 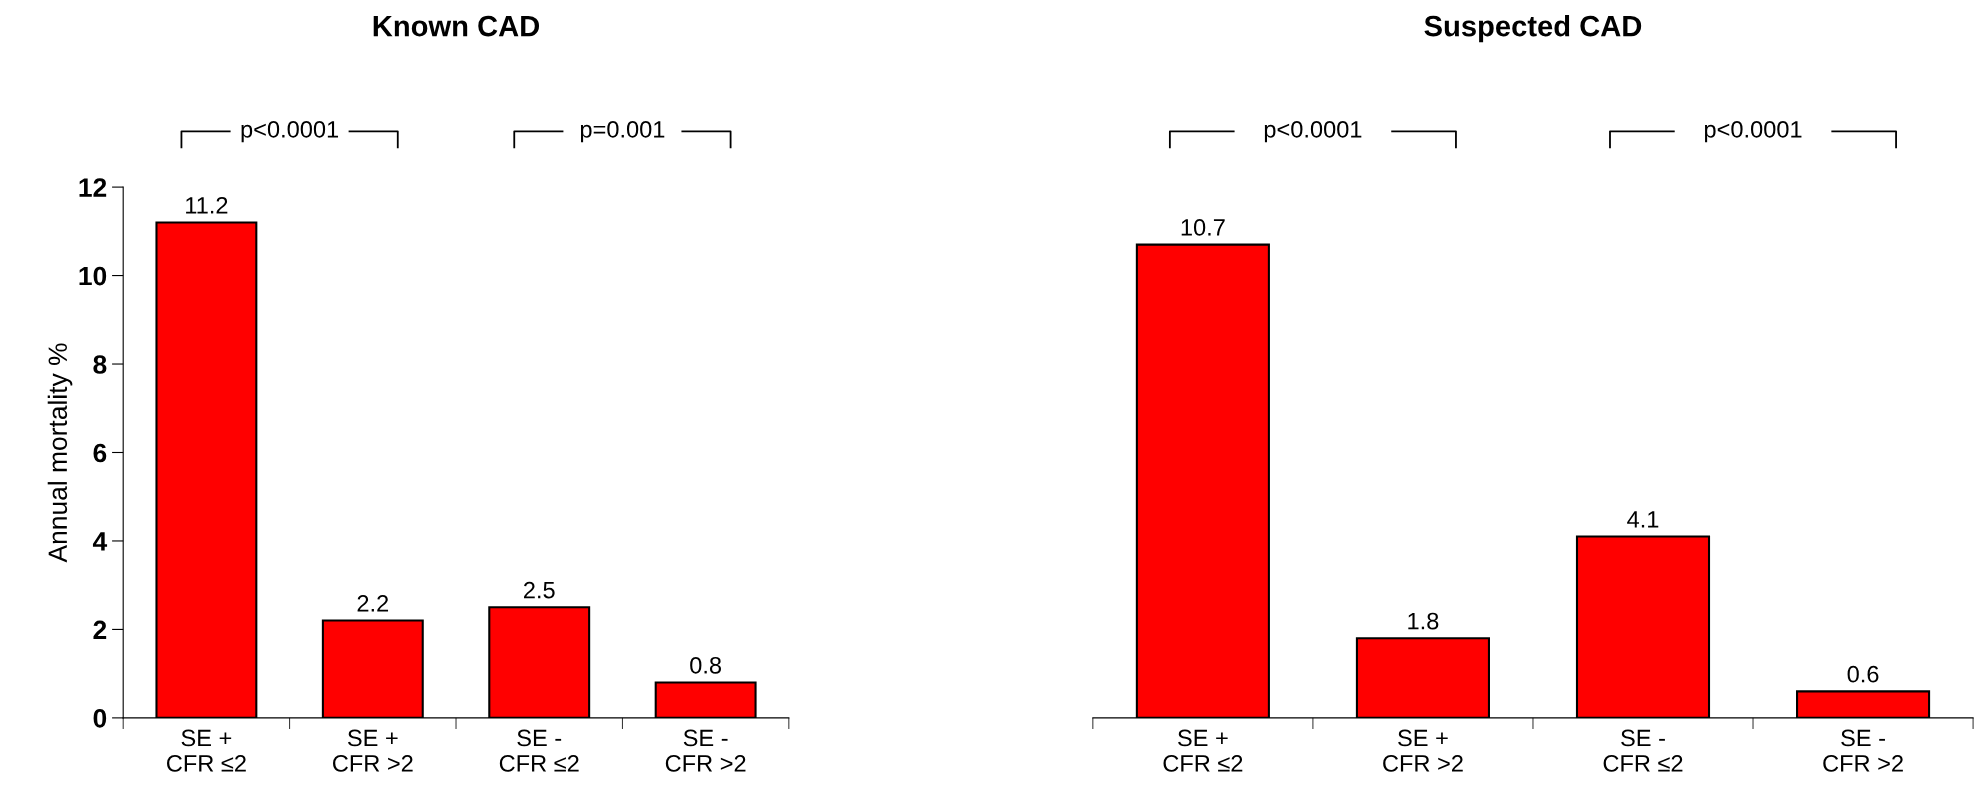 I want to click on data-label: 2.2, so click(x=373, y=603).